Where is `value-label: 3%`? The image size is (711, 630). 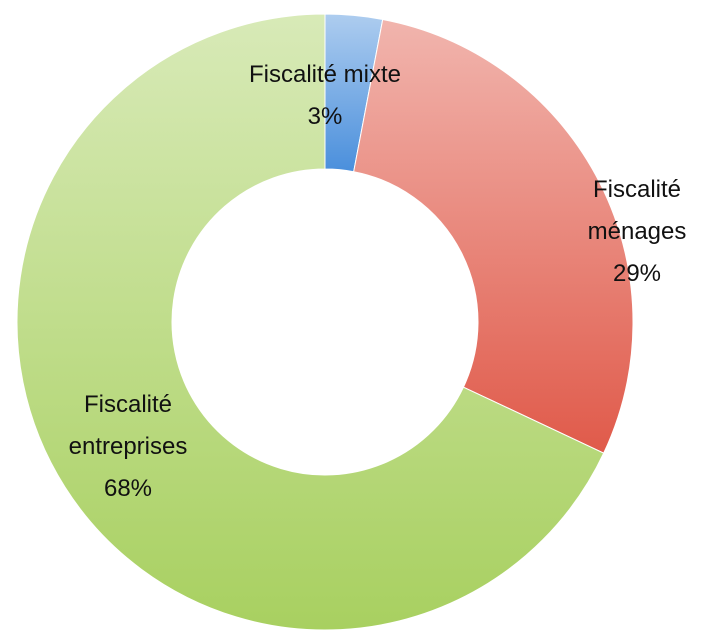 value-label: 3% is located at coordinates (325, 116).